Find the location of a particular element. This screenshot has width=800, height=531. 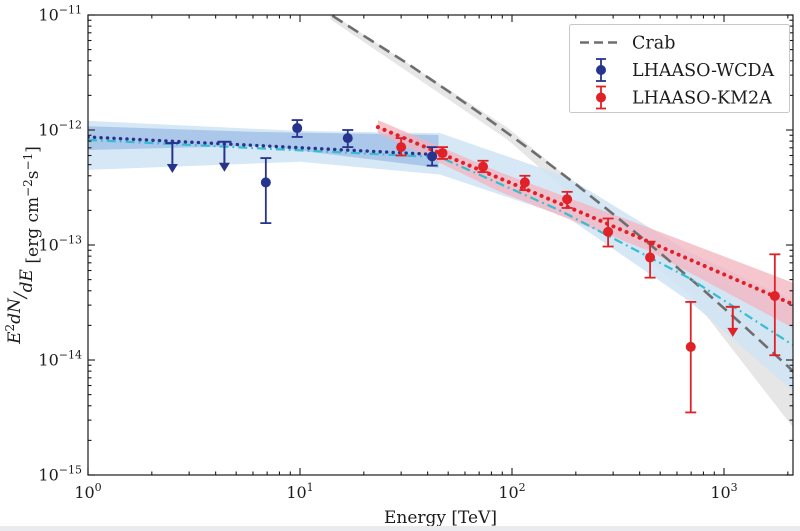

x-tick-label: 10³ is located at coordinates (723, 491).